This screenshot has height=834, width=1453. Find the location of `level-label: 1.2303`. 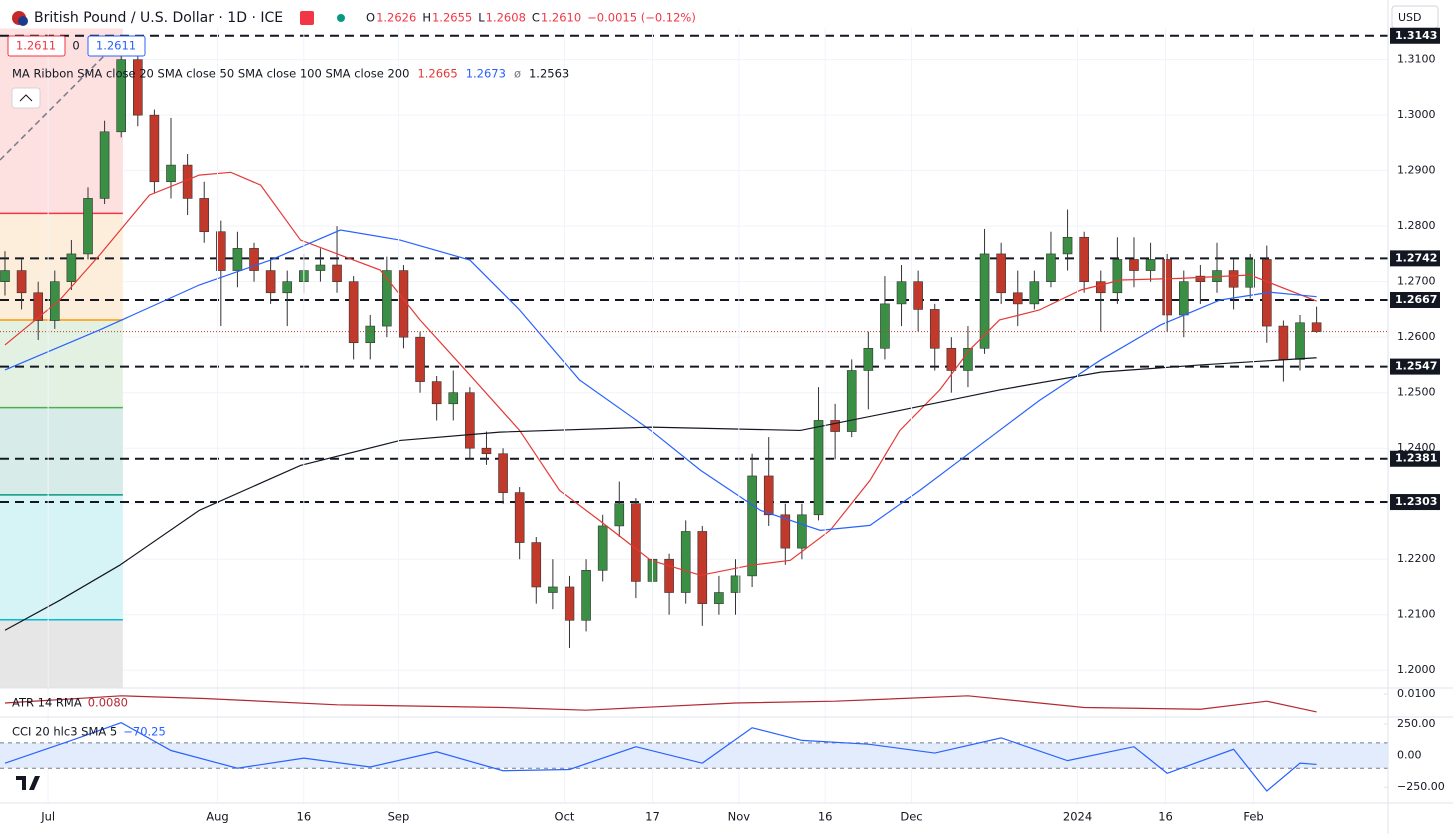

level-label: 1.2303 is located at coordinates (1416, 501).